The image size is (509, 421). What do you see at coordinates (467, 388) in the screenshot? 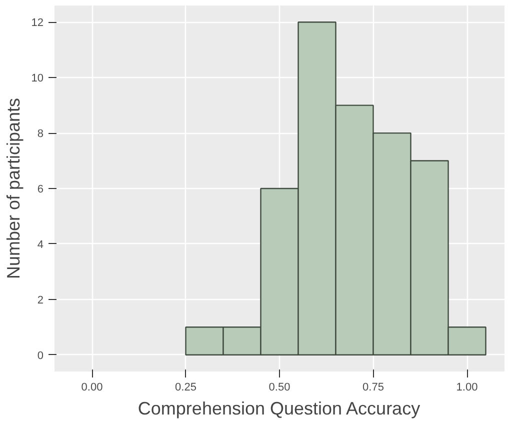
I see `x-tick-label: 1.00` at bounding box center [467, 388].